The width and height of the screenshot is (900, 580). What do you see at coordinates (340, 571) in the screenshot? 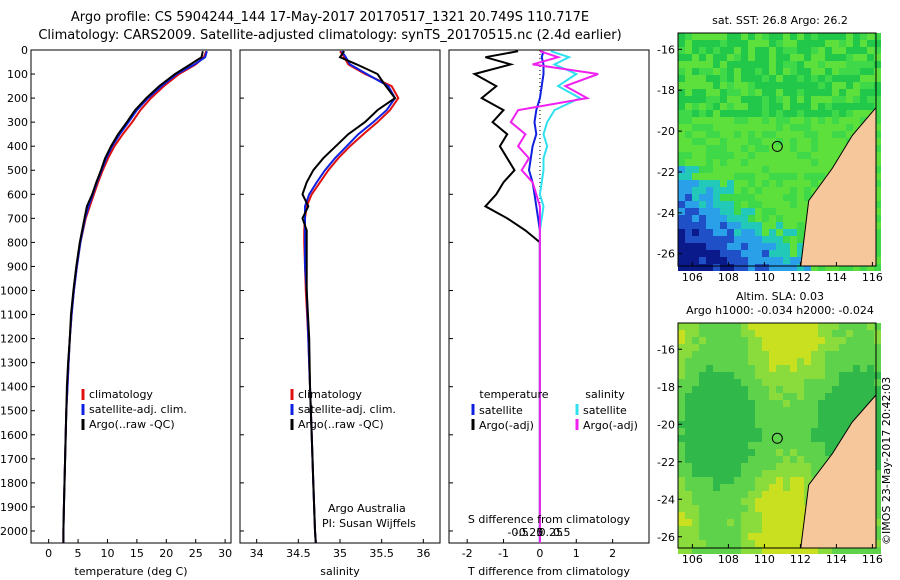
I see `salinity-x-axis-label: salinity` at bounding box center [340, 571].